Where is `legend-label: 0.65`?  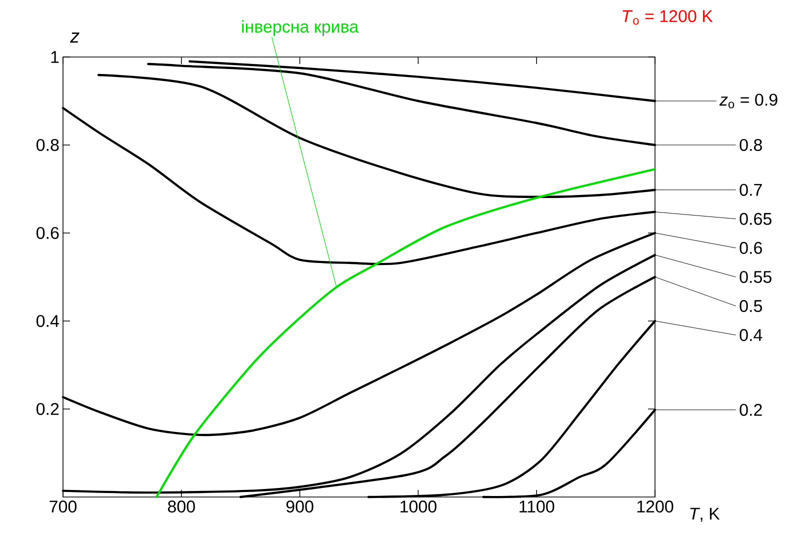 legend-label: 0.65 is located at coordinates (756, 218).